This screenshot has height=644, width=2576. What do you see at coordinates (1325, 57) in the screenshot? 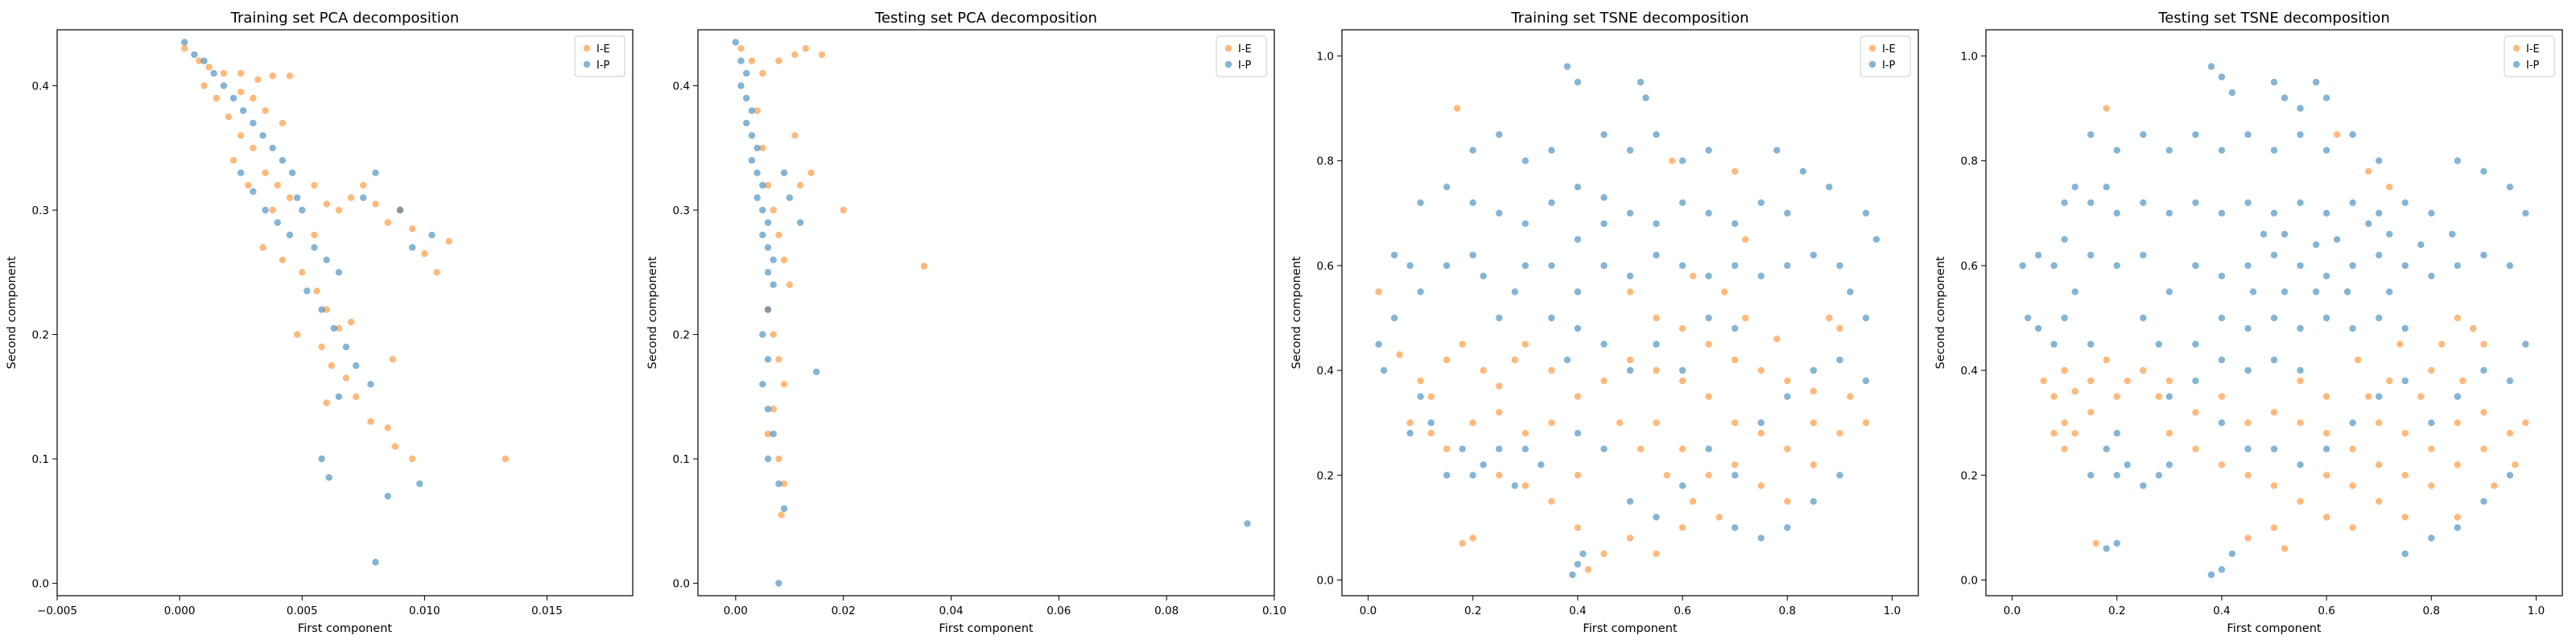
I see `y-tick-label: 1.0` at bounding box center [1325, 57].